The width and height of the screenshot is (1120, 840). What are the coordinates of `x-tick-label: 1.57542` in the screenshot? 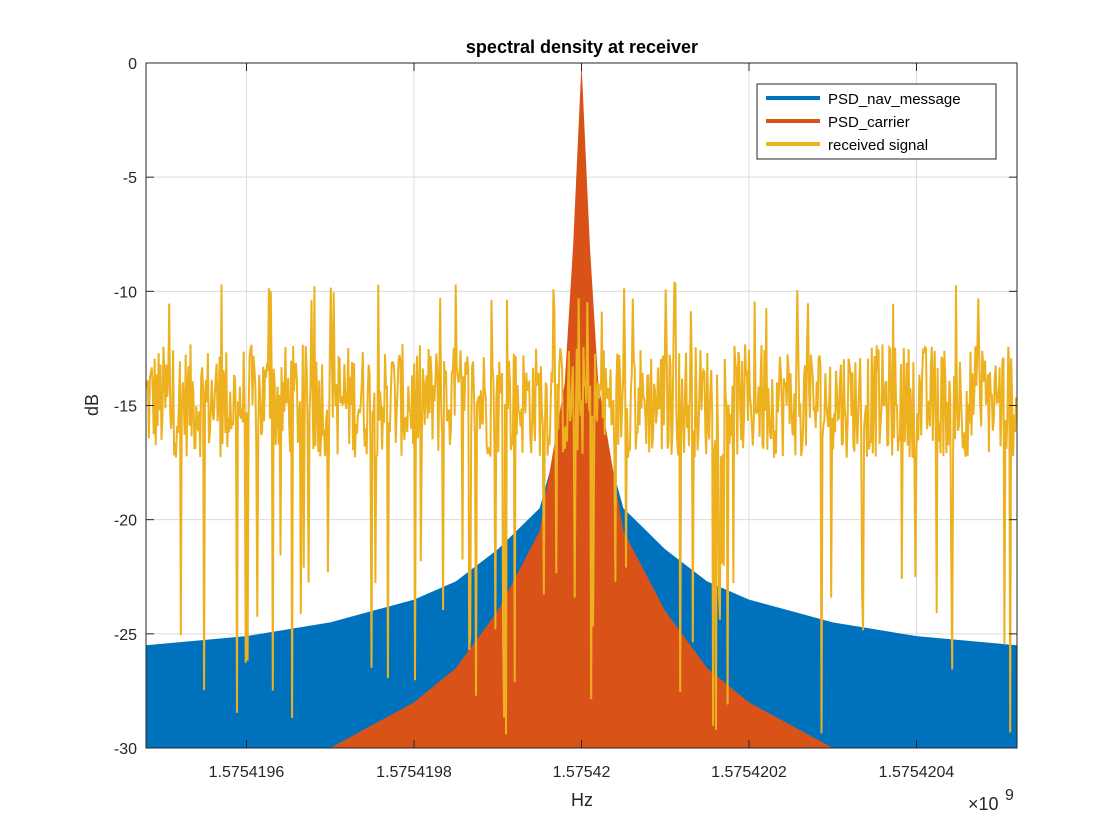 It's located at (582, 772).